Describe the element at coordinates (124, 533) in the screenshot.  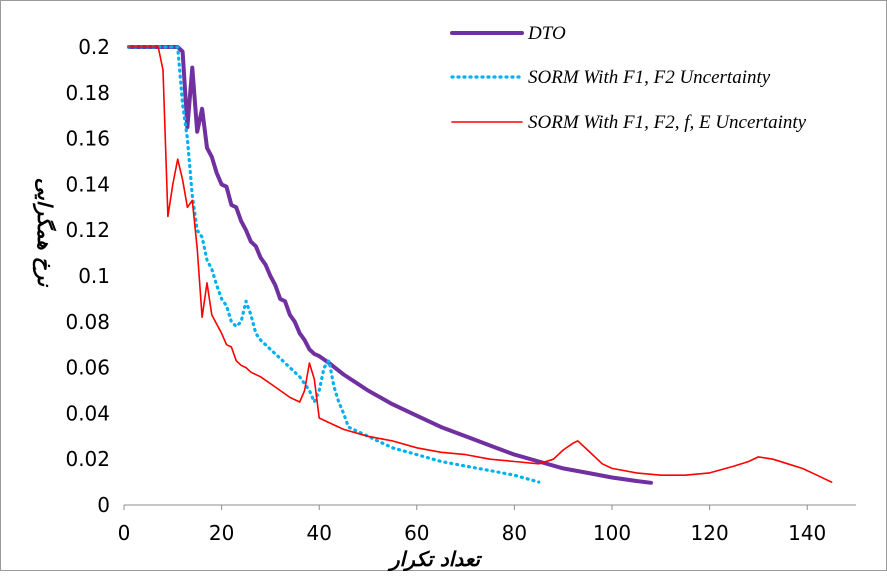
I see `x-tick-label: 0` at that location.